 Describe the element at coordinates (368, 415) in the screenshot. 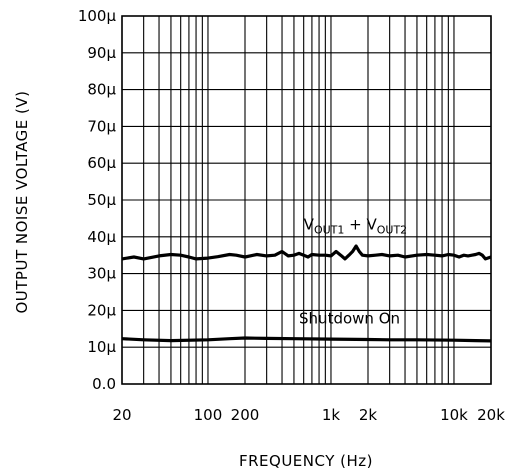

I see `x-tick-label: 2k` at that location.